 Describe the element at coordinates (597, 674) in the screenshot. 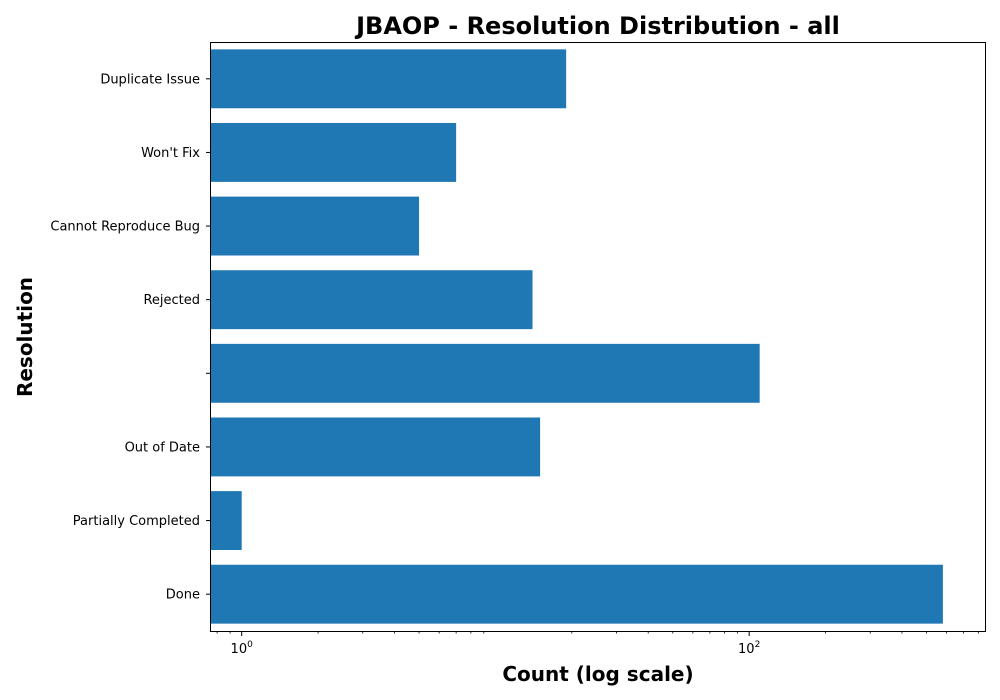

I see `x-axis-title: Count (log scale)` at that location.